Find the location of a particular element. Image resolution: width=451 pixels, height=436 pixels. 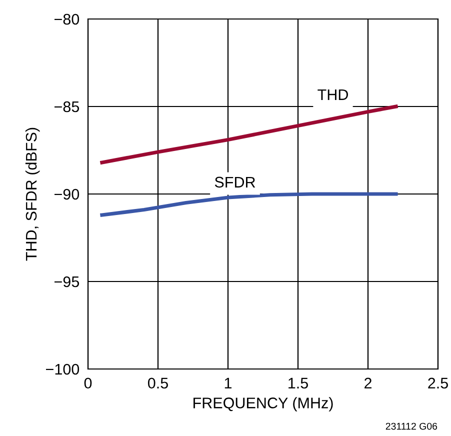

x-tick-label: 0.5 is located at coordinates (158, 383).